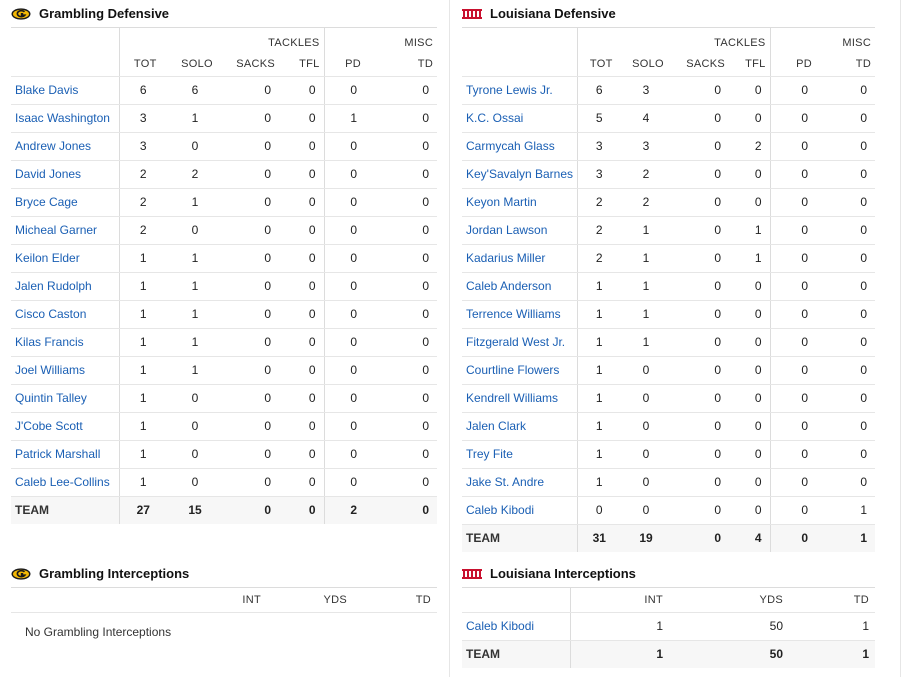 This screenshot has width=901, height=677. What do you see at coordinates (114, 573) in the screenshot?
I see `grambling-interceptions-title: Grambling Interceptions` at bounding box center [114, 573].